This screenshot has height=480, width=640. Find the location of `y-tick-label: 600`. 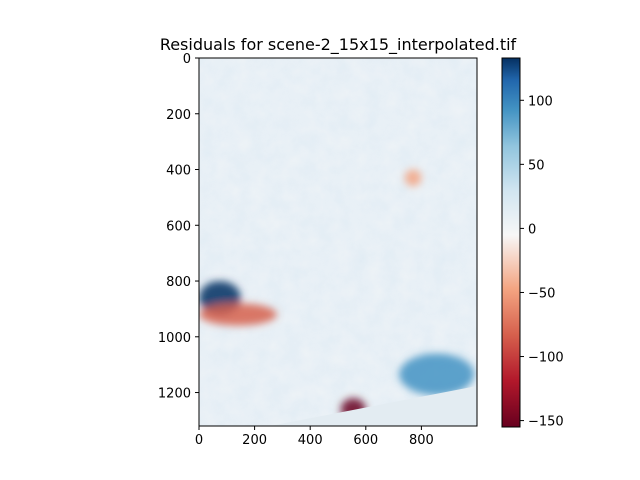

y-tick-label: 600 is located at coordinates (178, 226).